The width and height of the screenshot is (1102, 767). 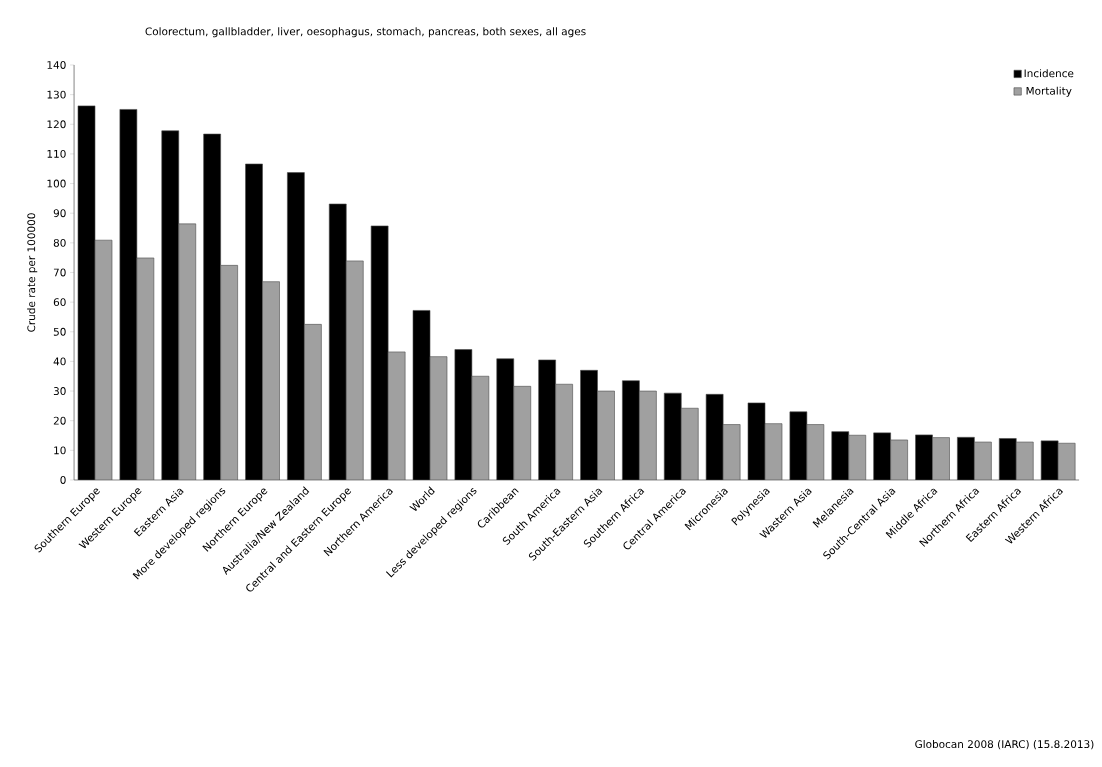 What do you see at coordinates (59, 420) in the screenshot?
I see `y-tick-label: 20` at bounding box center [59, 420].